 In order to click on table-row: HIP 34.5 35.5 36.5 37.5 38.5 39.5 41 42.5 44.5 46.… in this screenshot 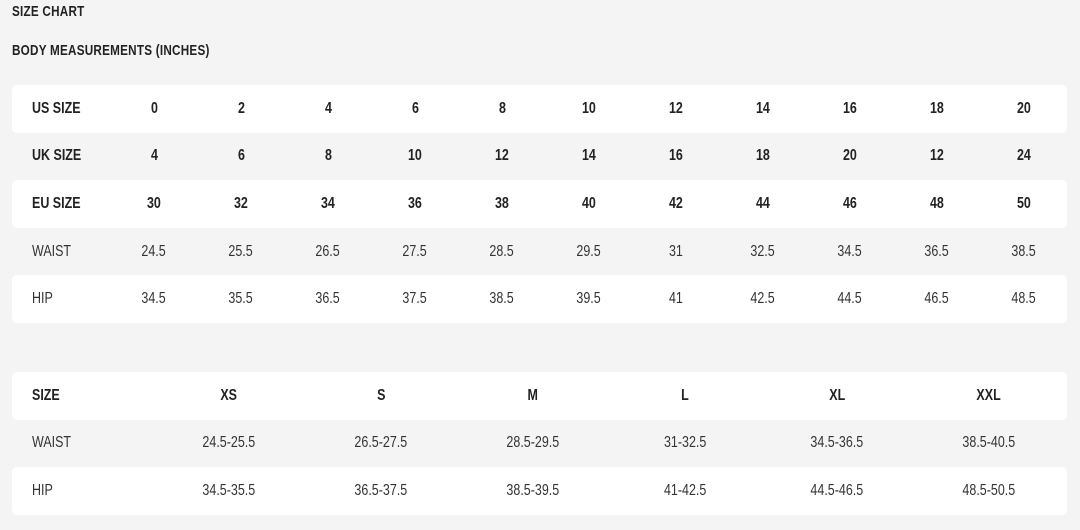, I will do `click(539, 299)`.